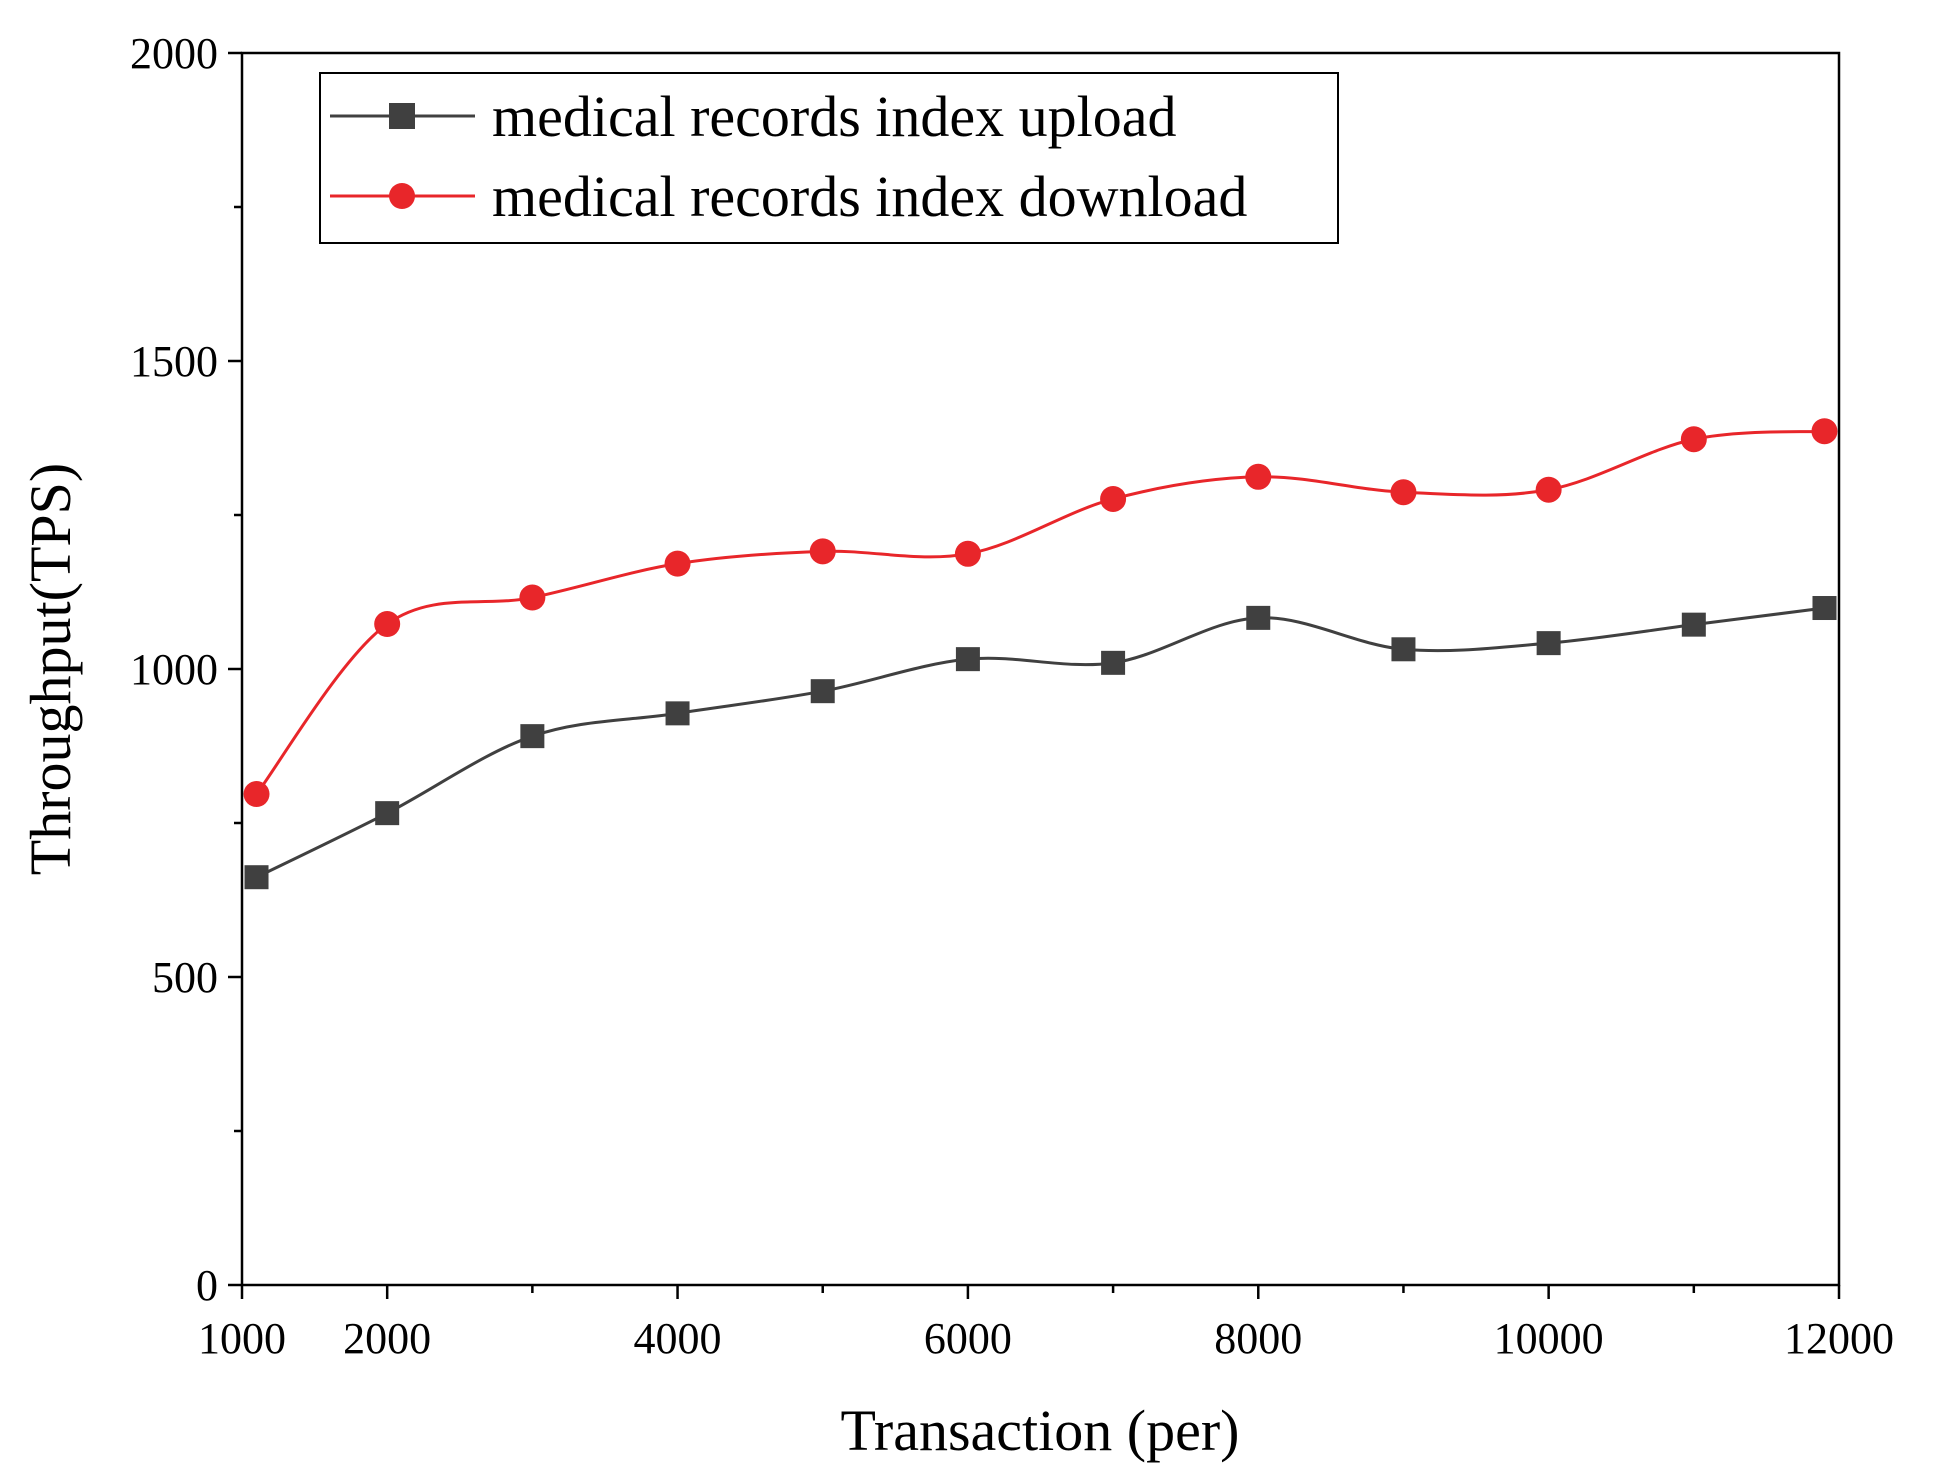 This screenshot has width=1934, height=1480. I want to click on x-tick-label: 1000, so click(242, 1338).